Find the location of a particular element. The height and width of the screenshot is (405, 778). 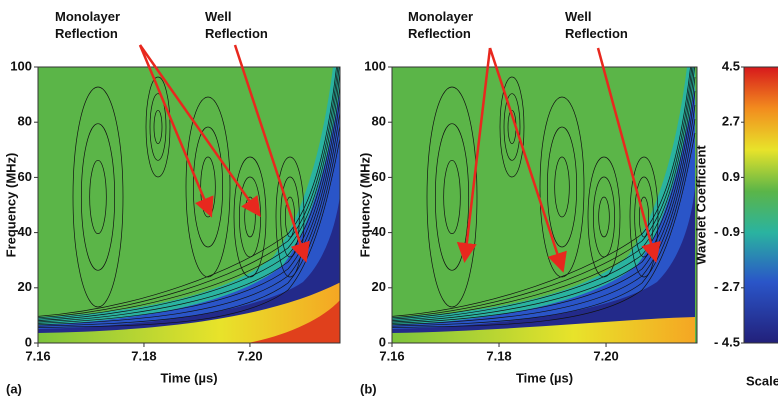

colorbar-tick-label: 0.9 is located at coordinates (731, 176).